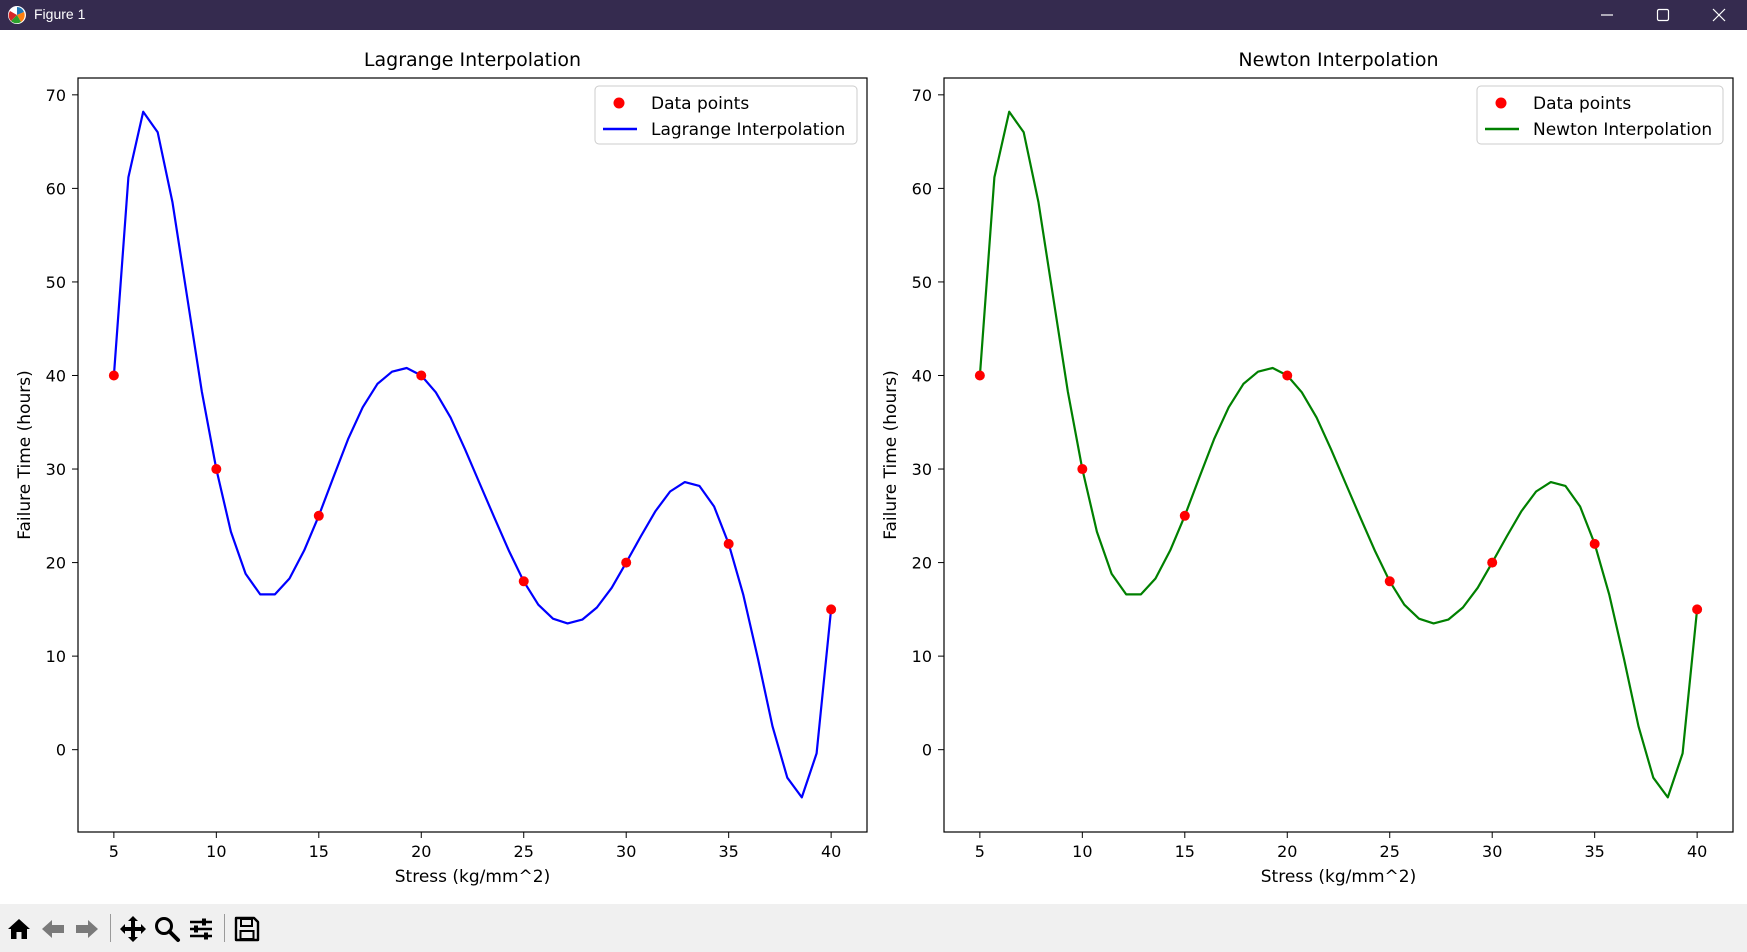 The width and height of the screenshot is (1747, 952). Describe the element at coordinates (17, 15) in the screenshot. I see `app-icon` at that location.